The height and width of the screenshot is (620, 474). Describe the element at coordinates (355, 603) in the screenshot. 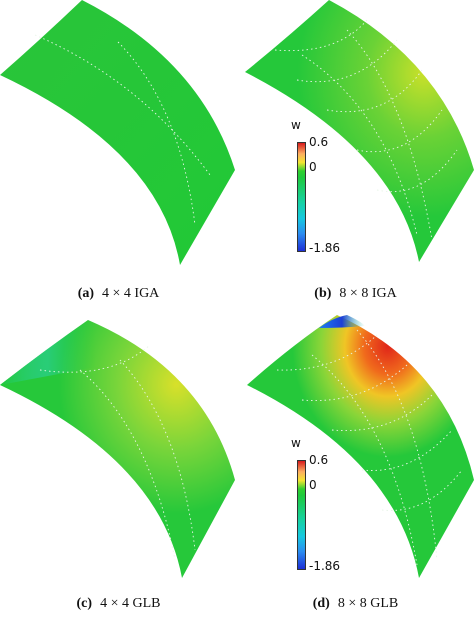

I see `caption-d: (d) 8 × 8 GLB` at that location.